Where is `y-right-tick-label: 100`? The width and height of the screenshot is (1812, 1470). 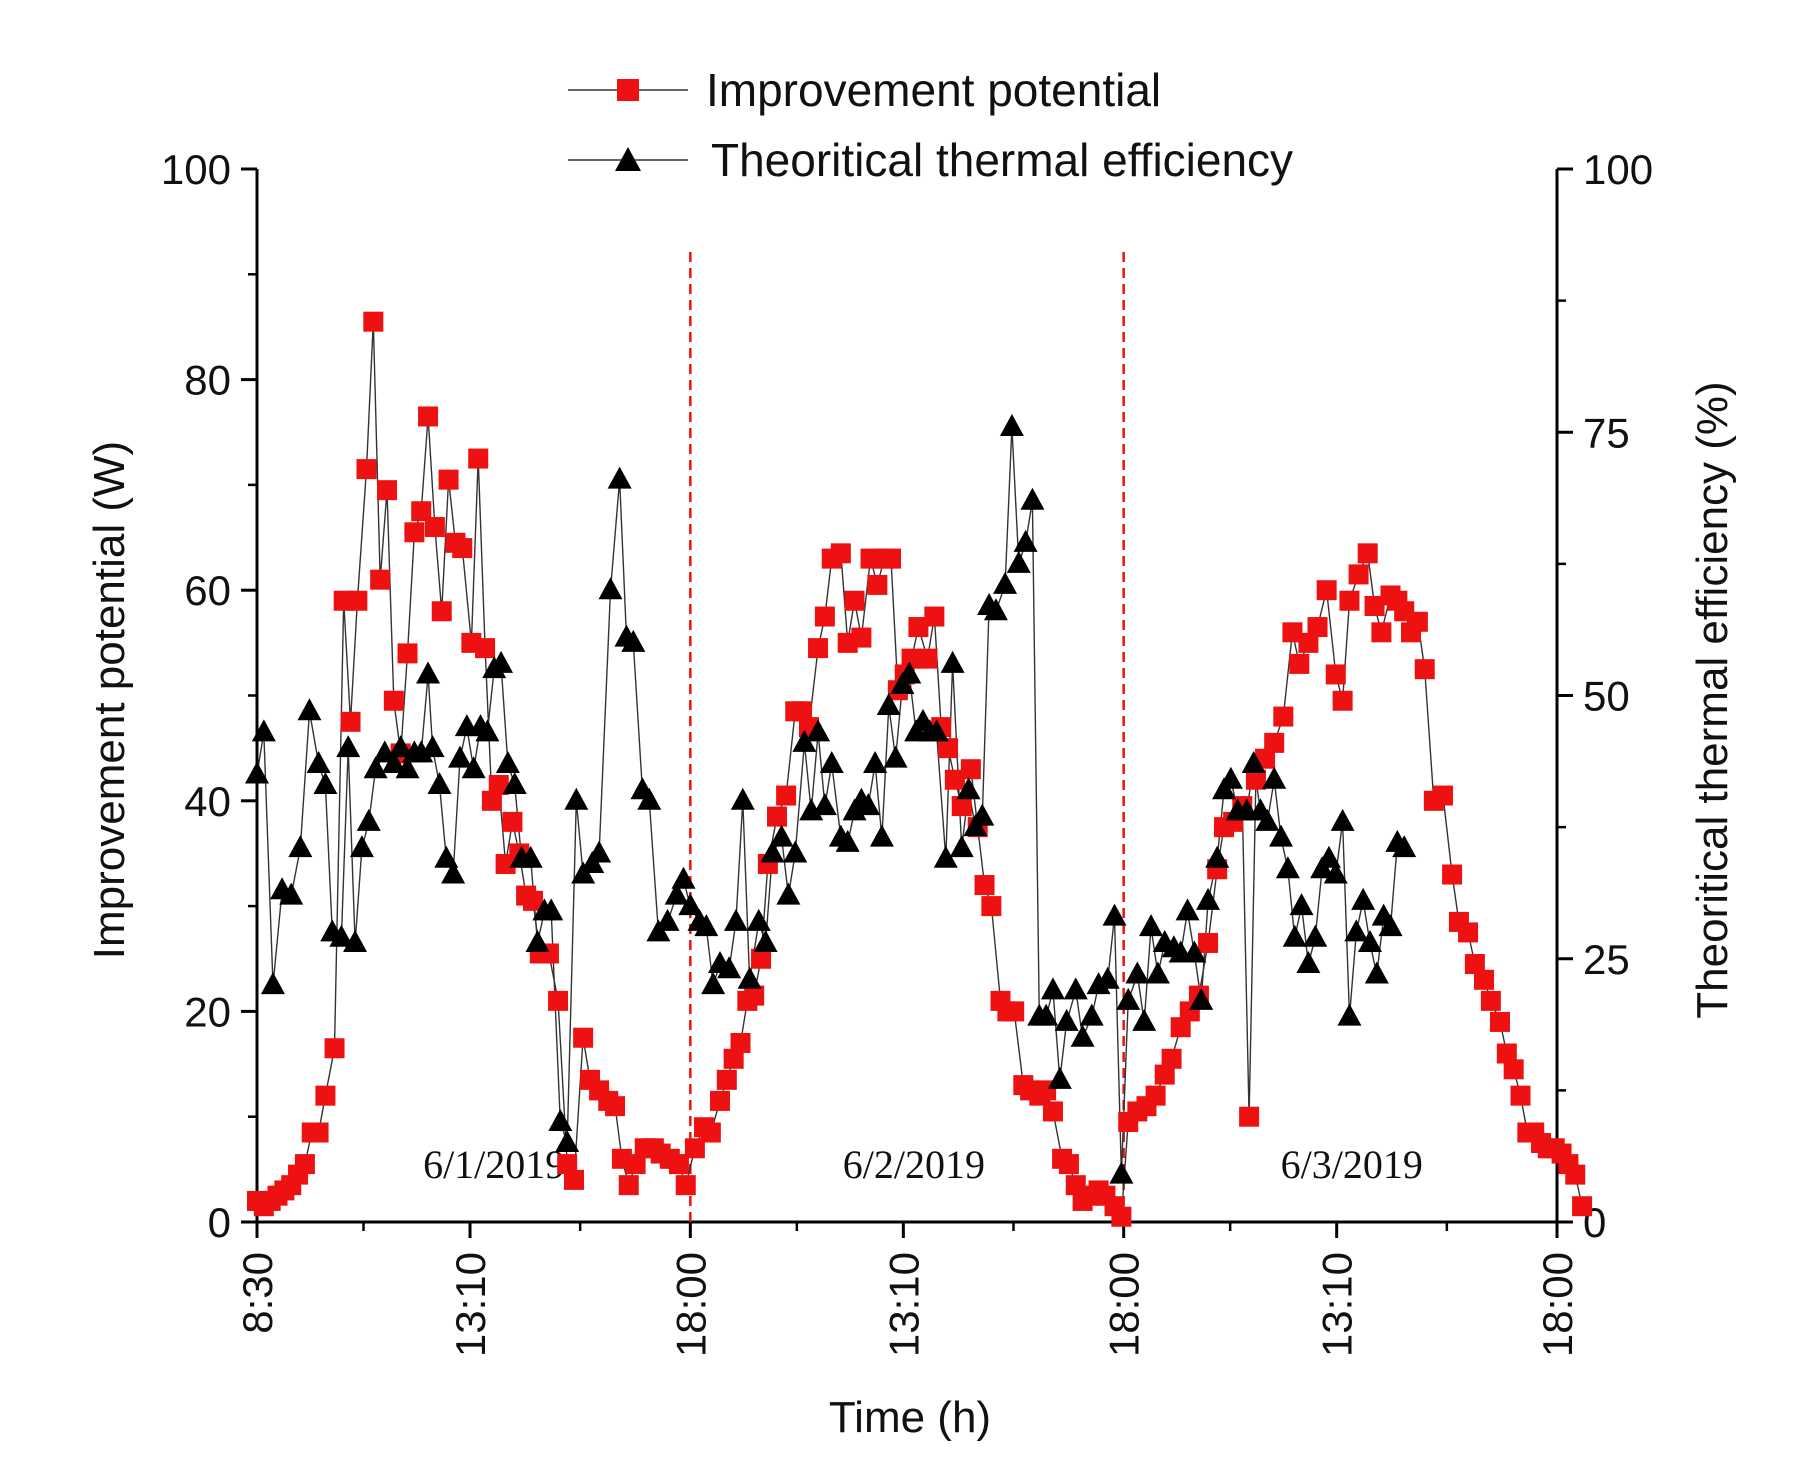
y-right-tick-label: 100 is located at coordinates (1618, 169).